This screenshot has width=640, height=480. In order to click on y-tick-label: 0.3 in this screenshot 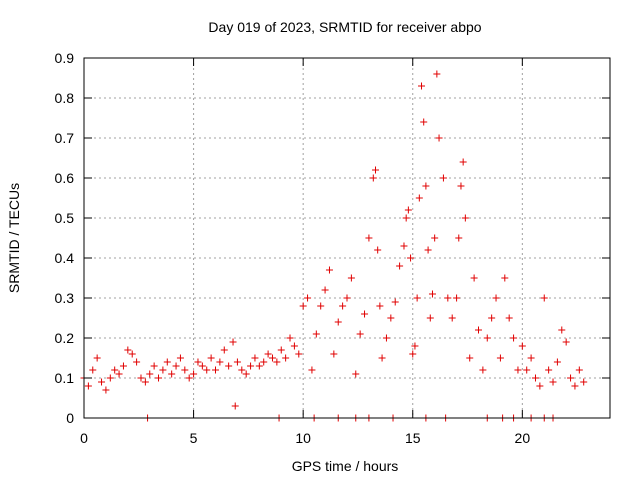, I will do `click(65, 298)`.